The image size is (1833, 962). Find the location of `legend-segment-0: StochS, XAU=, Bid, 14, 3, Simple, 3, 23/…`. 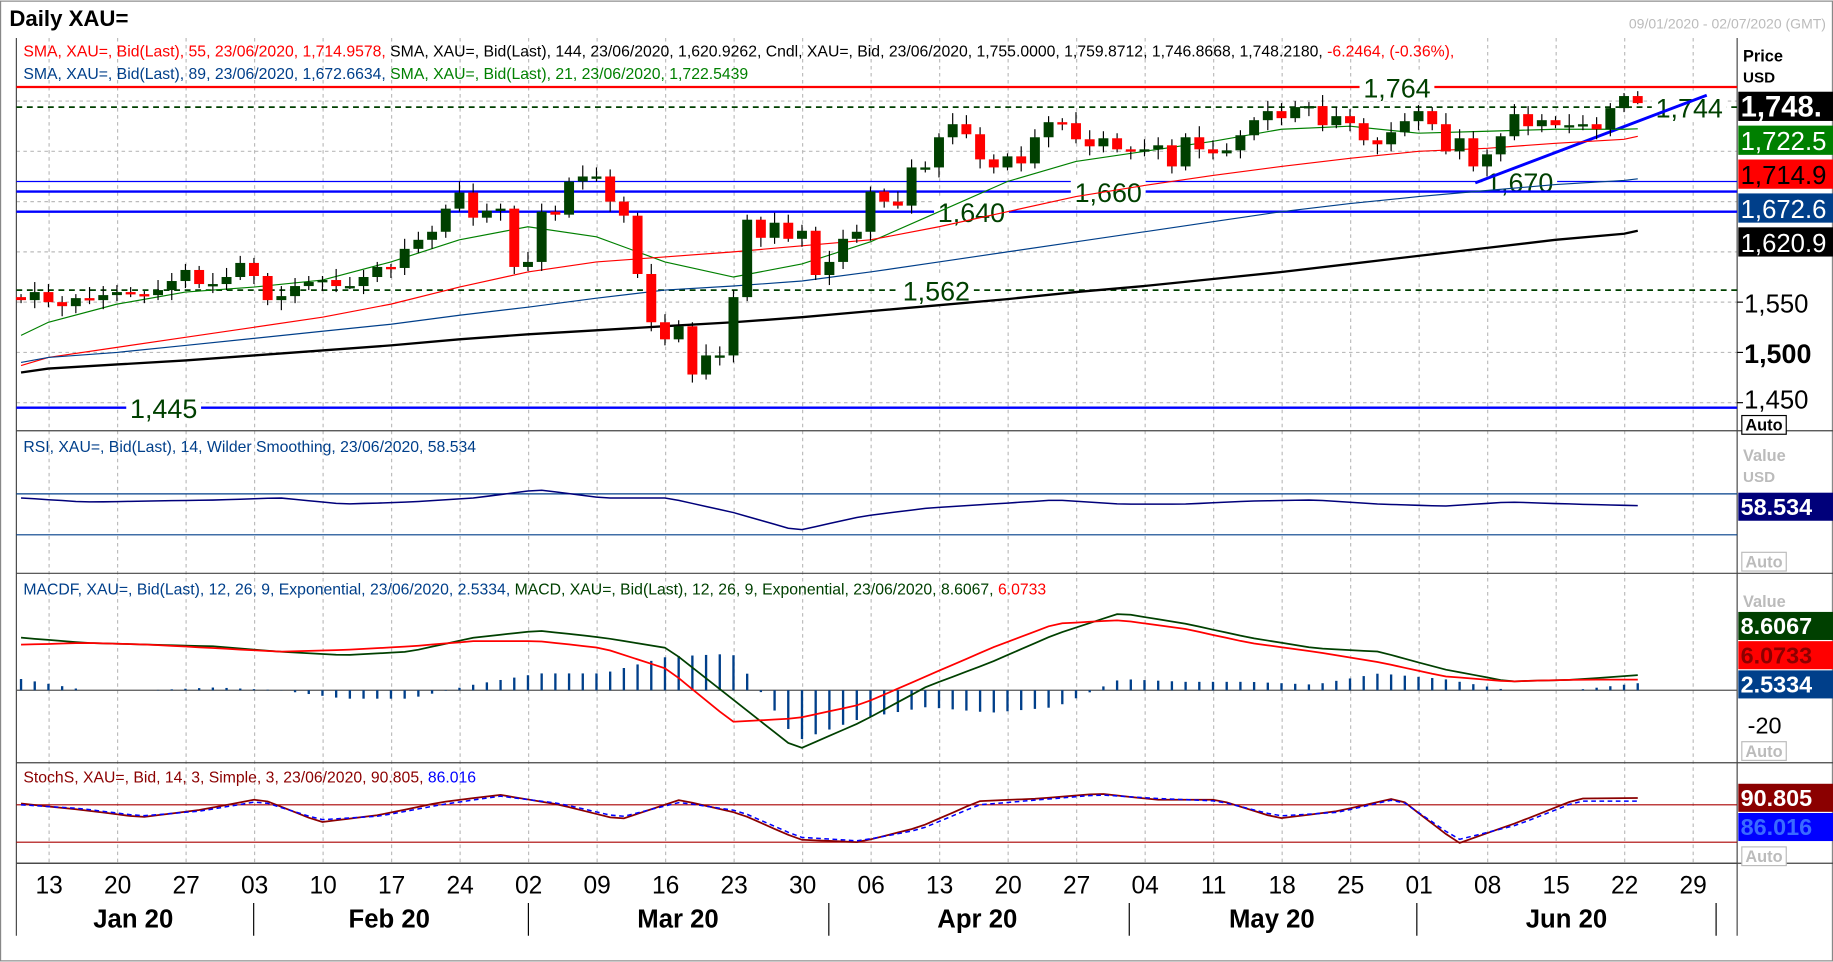

legend-segment-0: StochS, XAU=, Bid, 14, 3, Simple, 3, 23/… is located at coordinates (225, 778).